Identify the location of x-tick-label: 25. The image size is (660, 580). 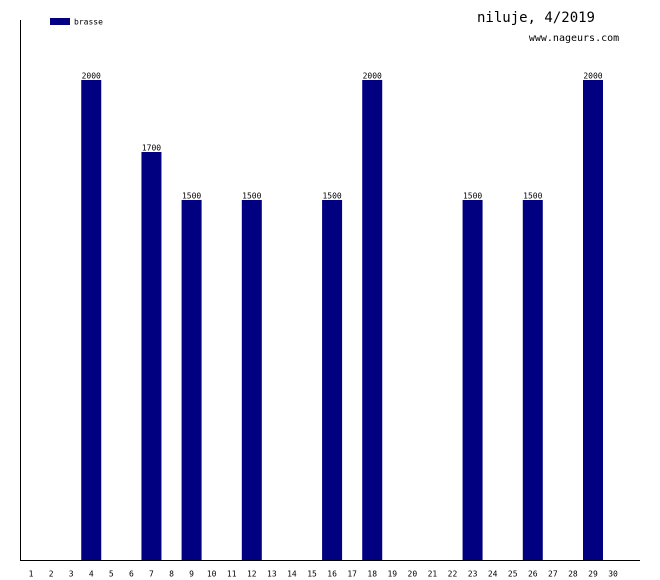
(513, 574).